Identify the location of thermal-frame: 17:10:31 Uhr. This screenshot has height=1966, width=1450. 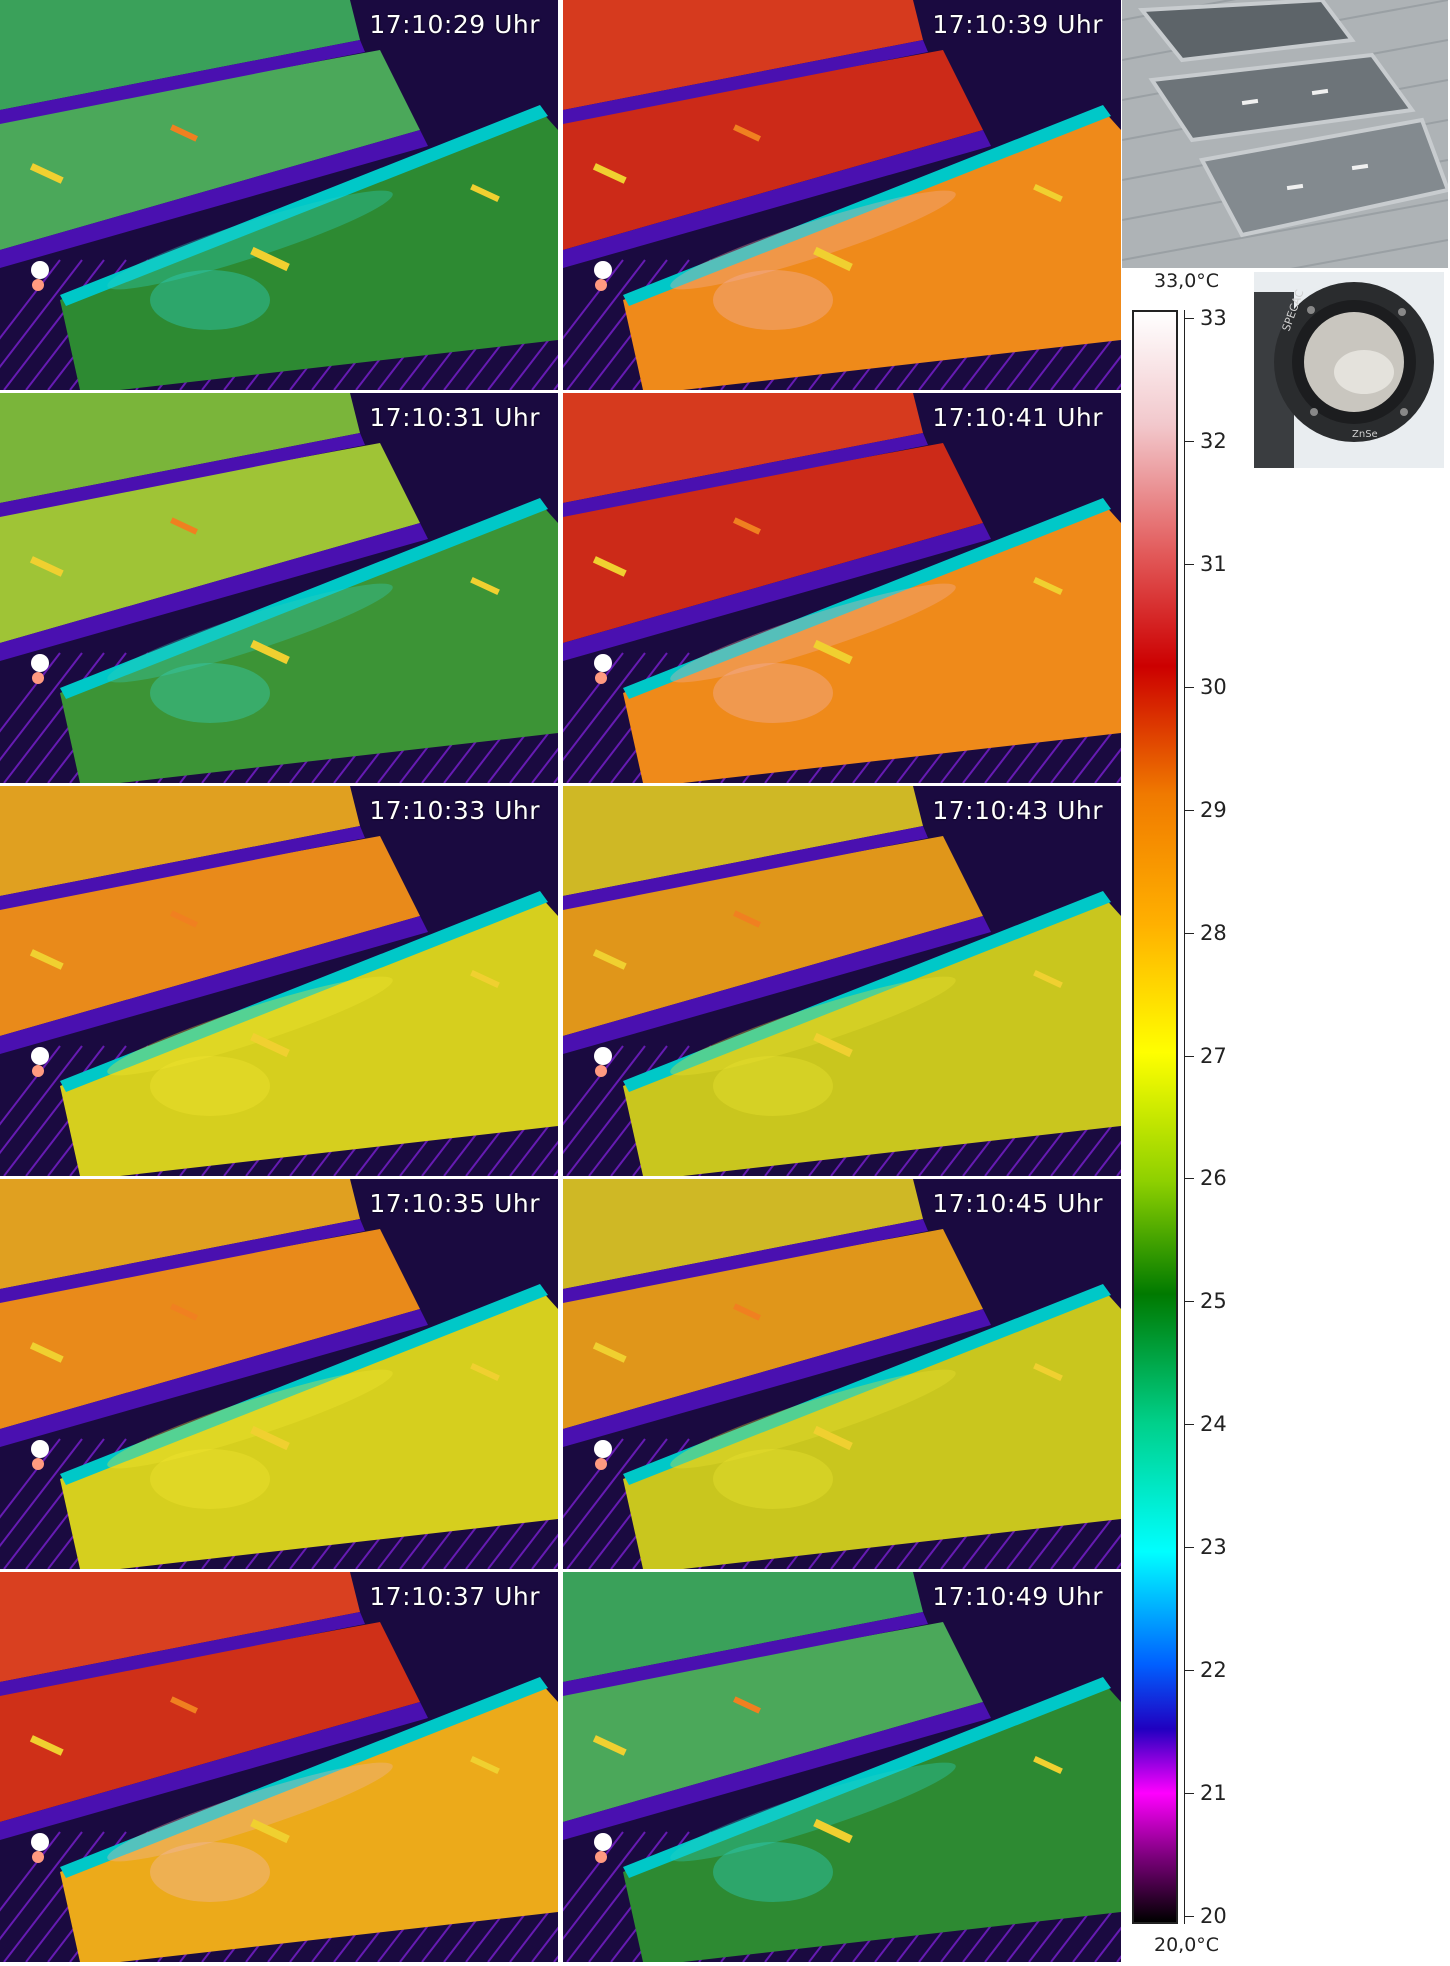
(279, 588).